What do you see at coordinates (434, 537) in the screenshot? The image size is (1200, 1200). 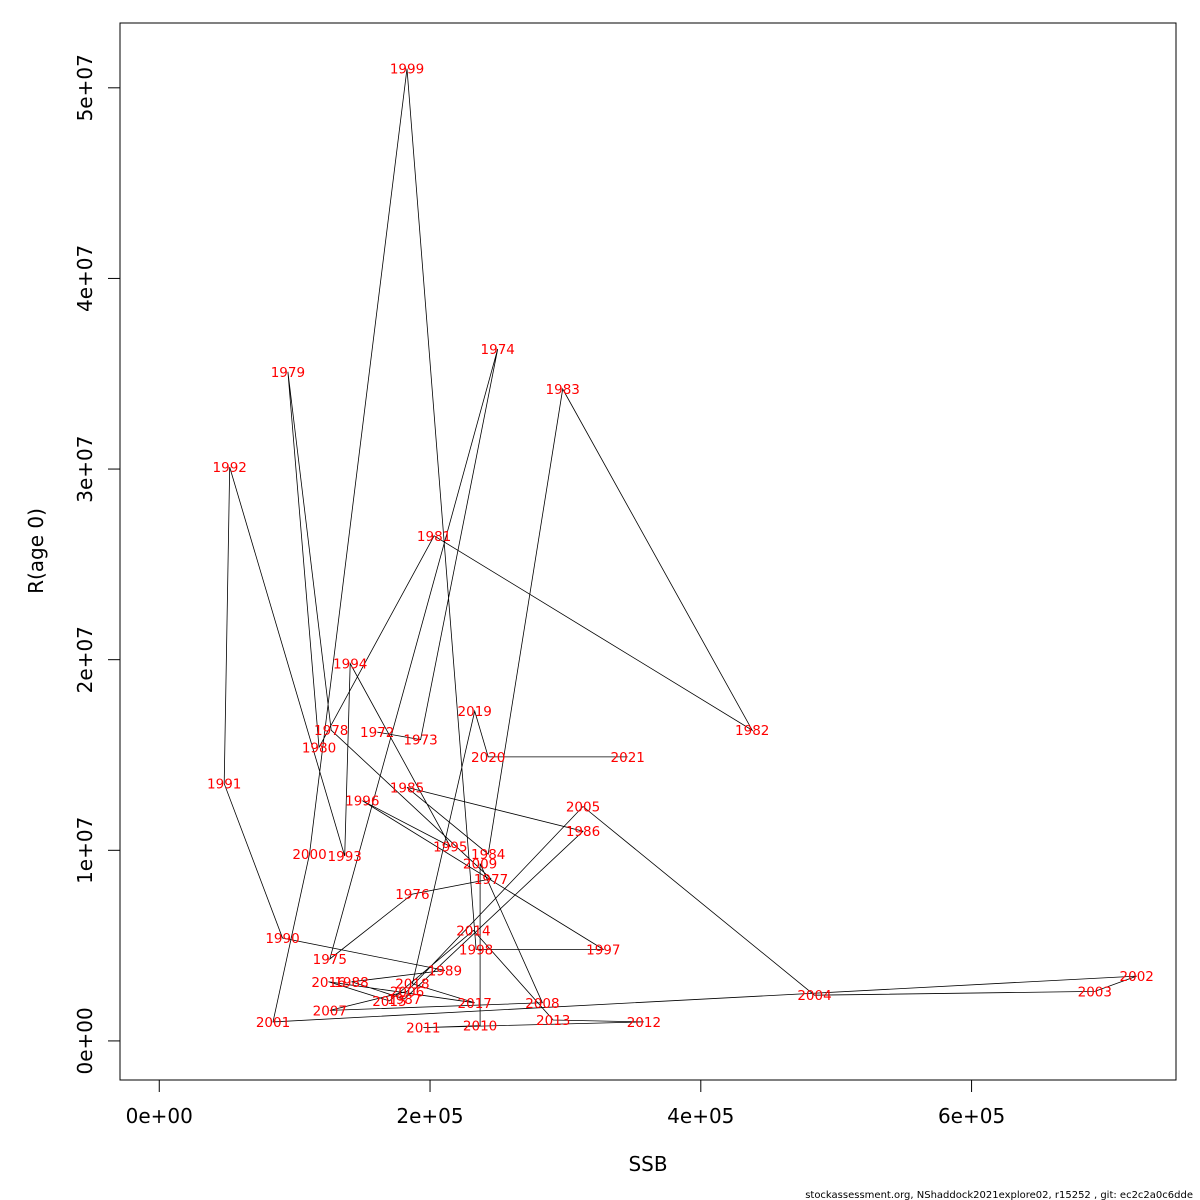 I see `point-label-1981: 1981` at bounding box center [434, 537].